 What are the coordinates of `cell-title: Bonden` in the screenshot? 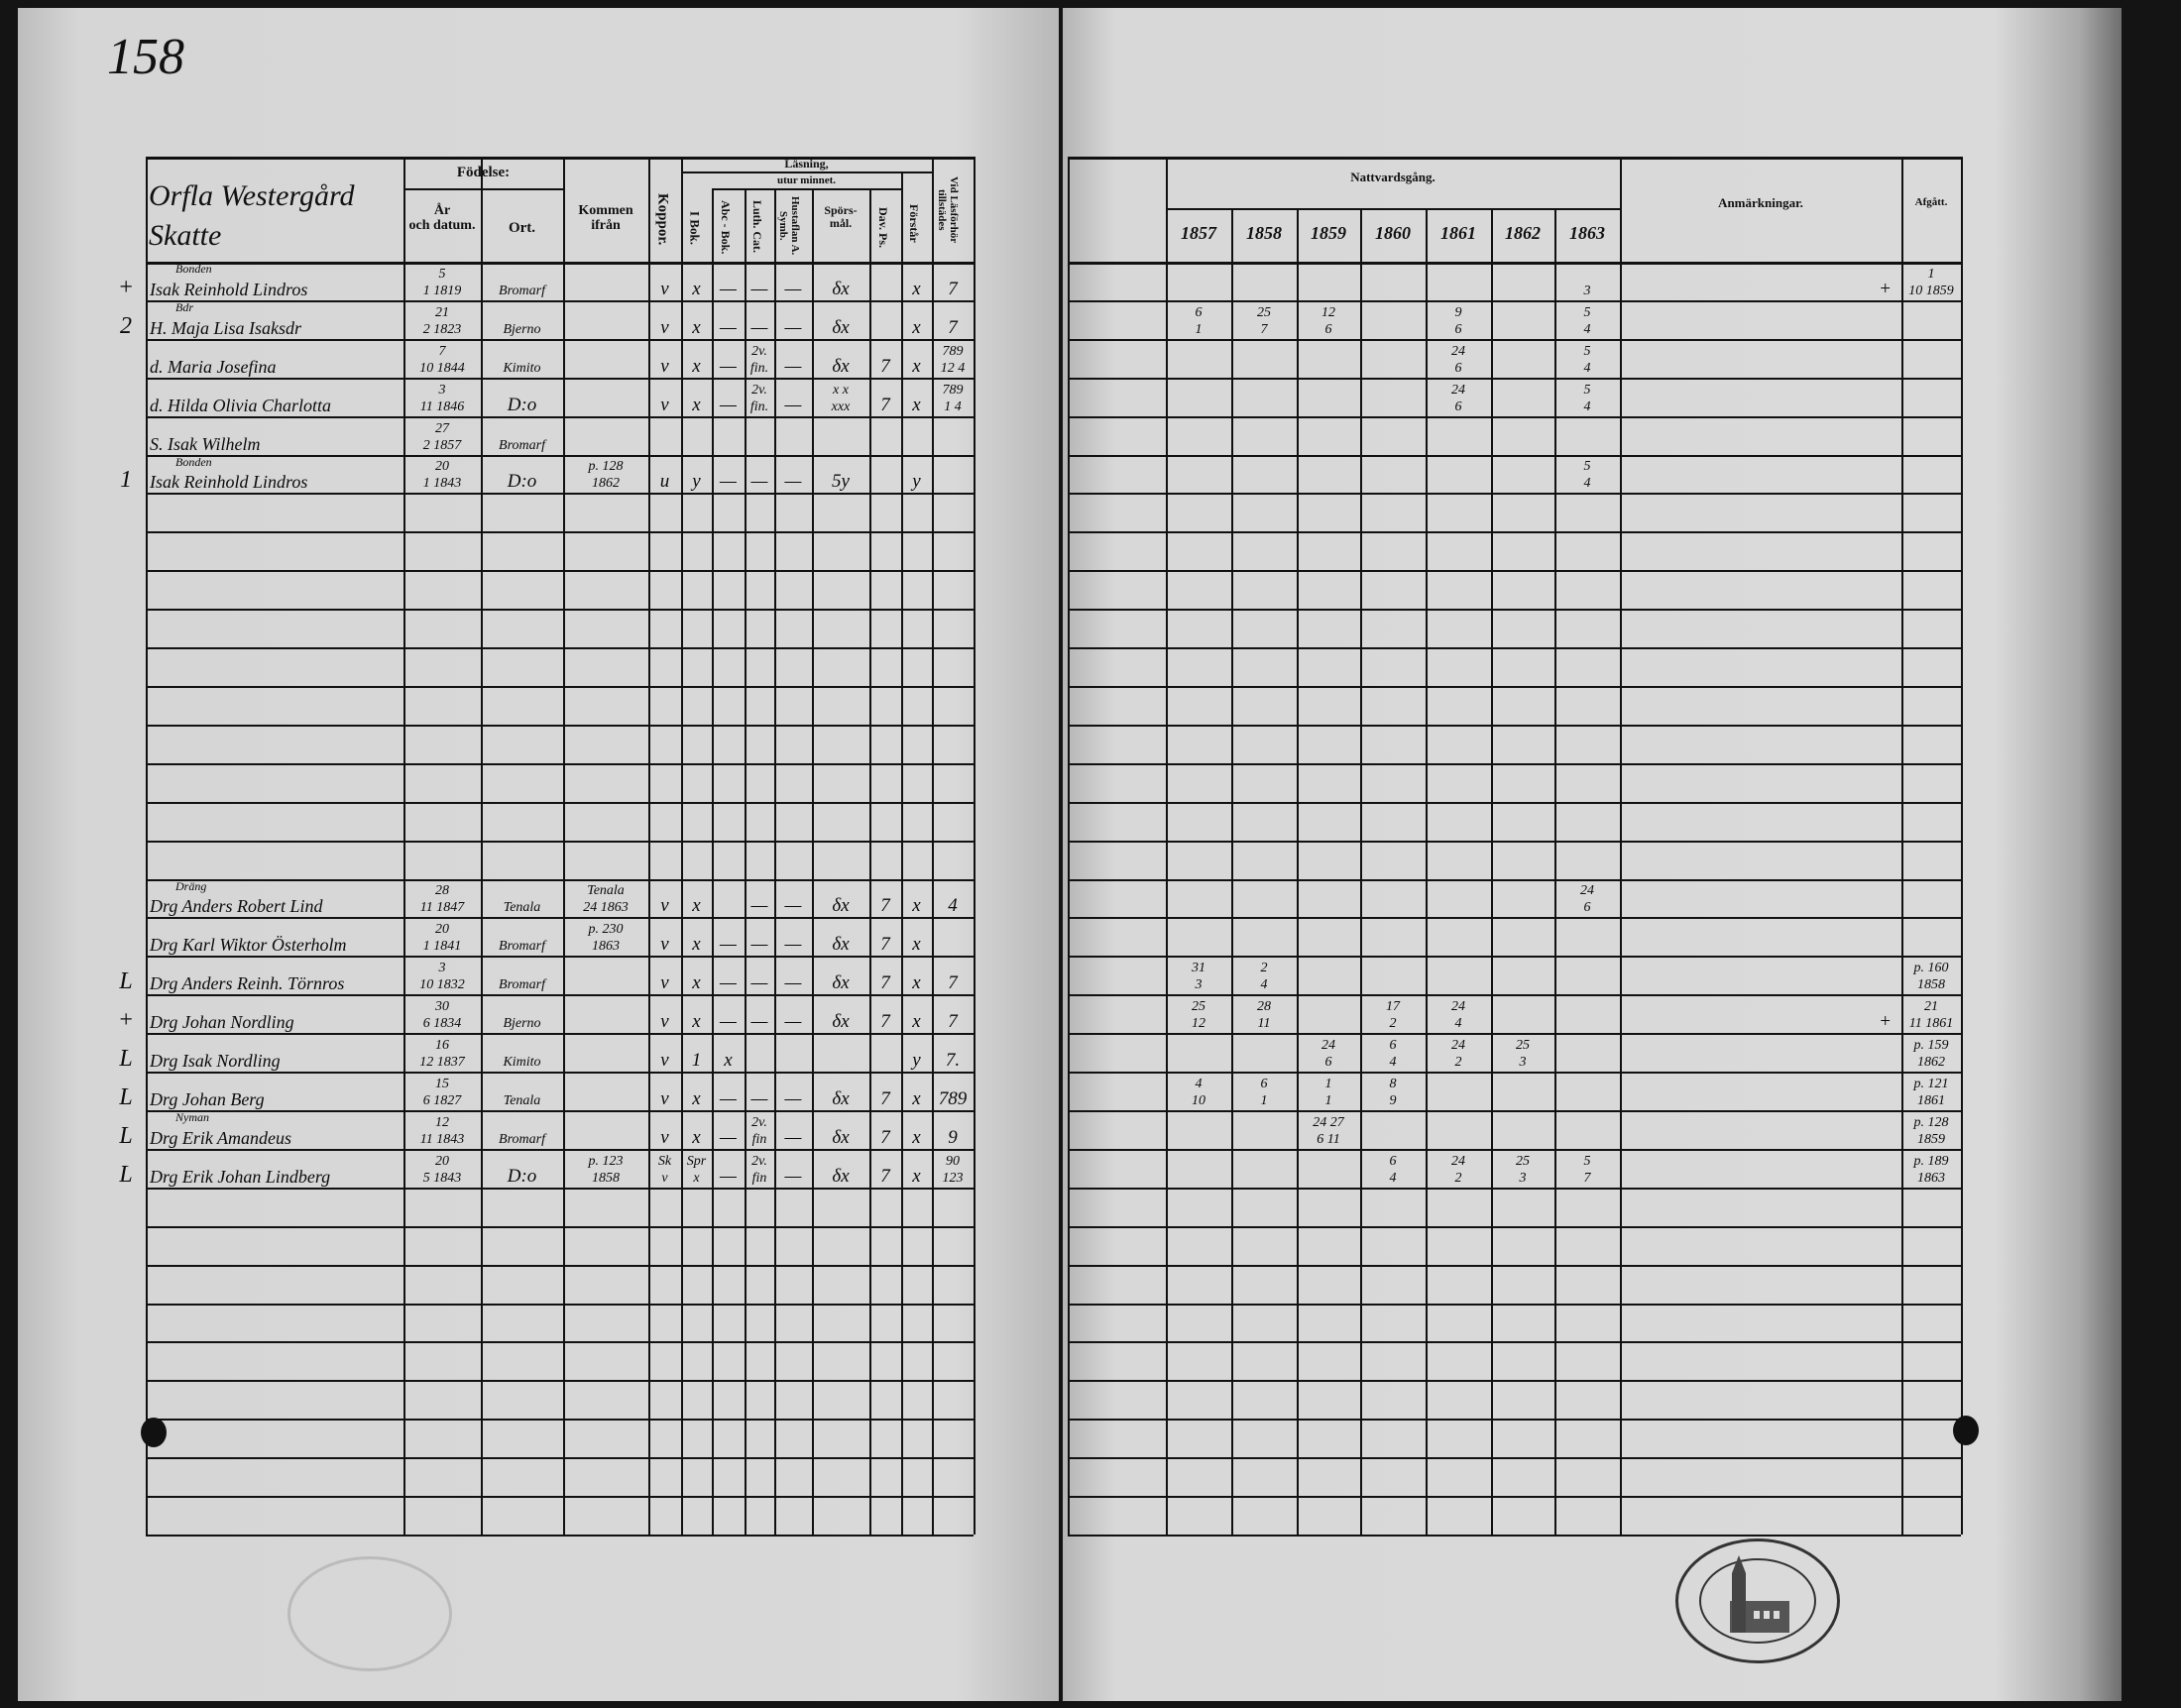 It's located at (193, 269).